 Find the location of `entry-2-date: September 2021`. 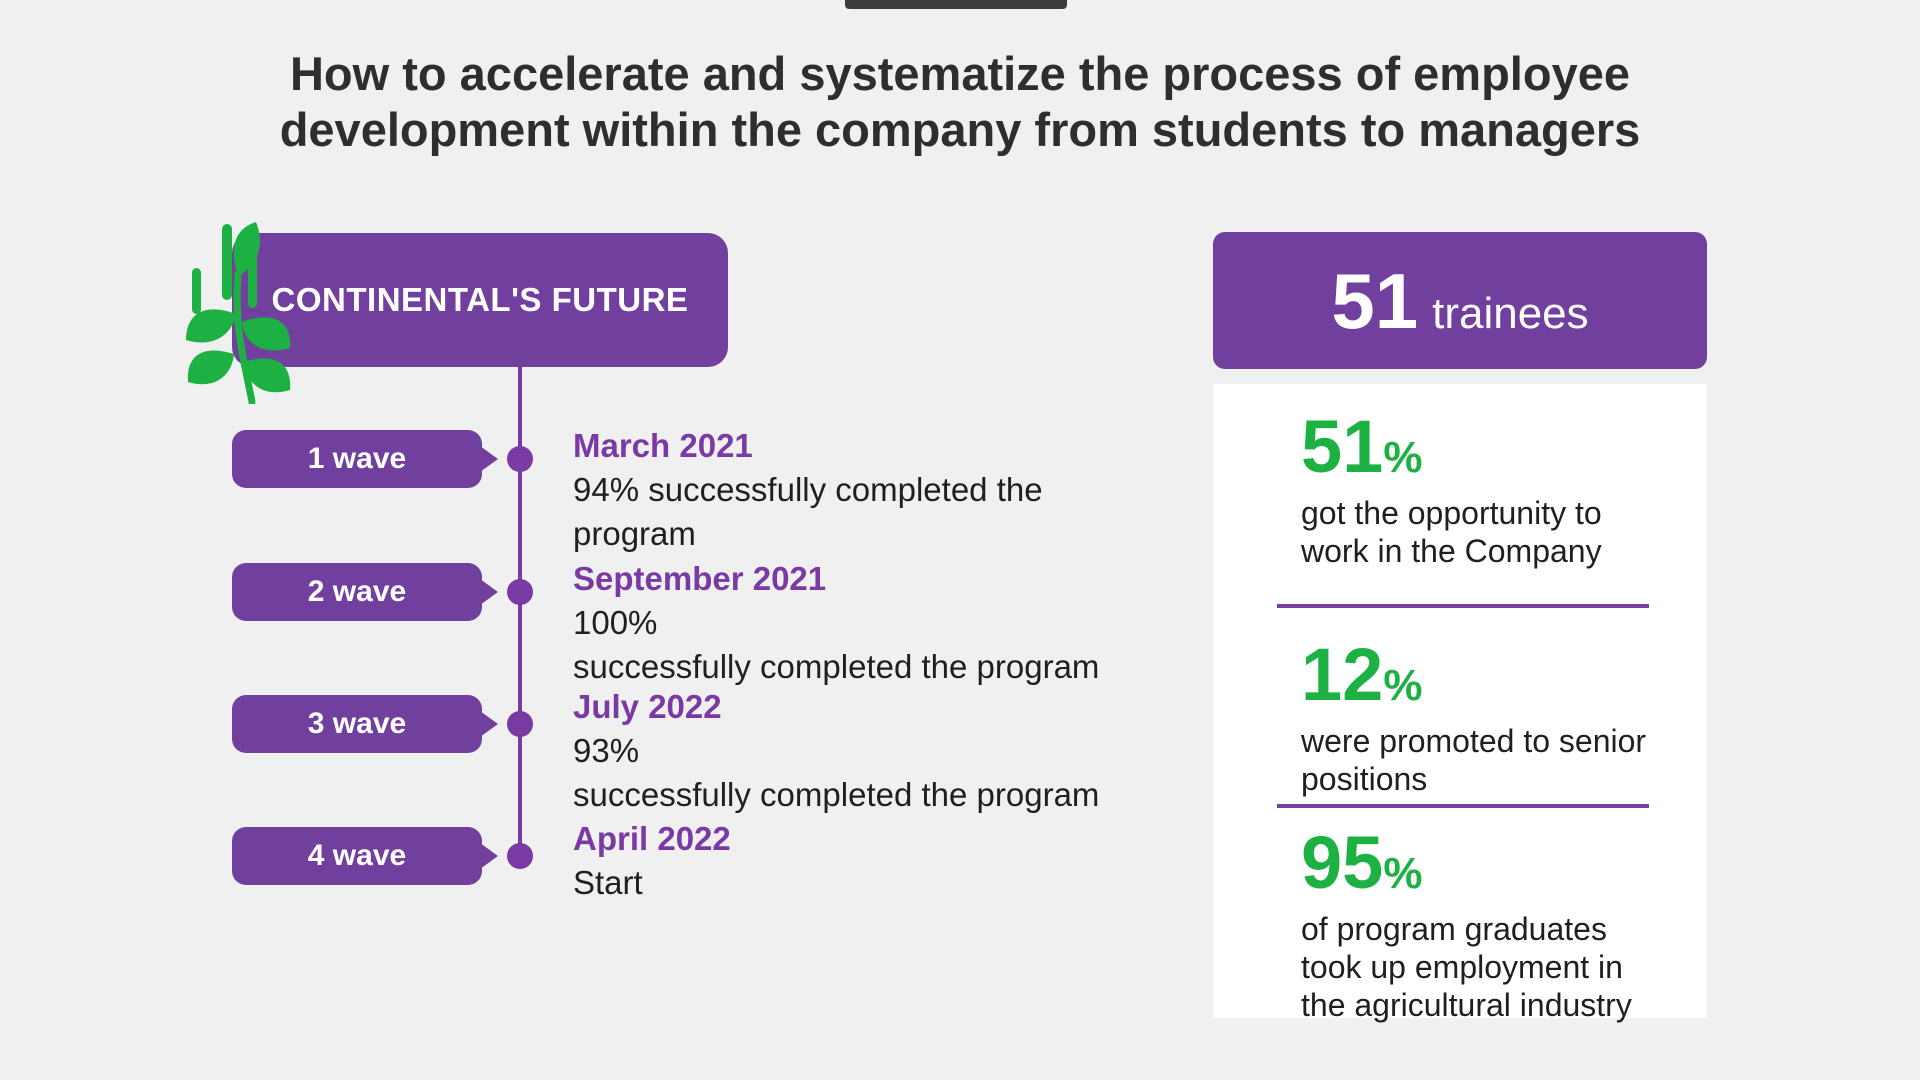

entry-2-date: September 2021 is located at coordinates (700, 578).